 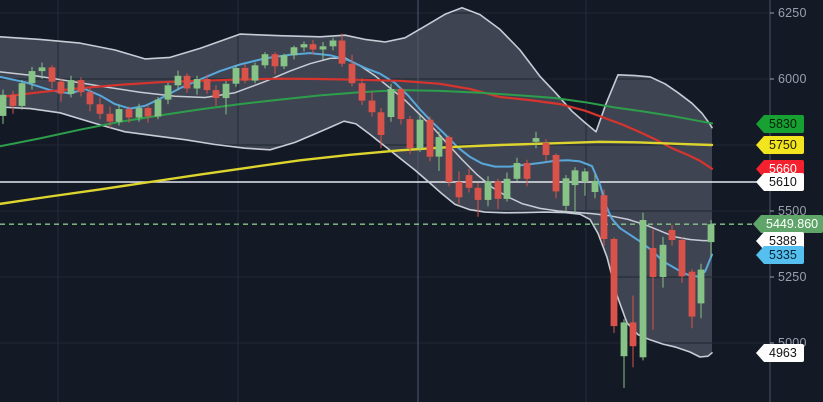 What do you see at coordinates (792, 79) in the screenshot?
I see `axis-tick-label: 6000` at bounding box center [792, 79].